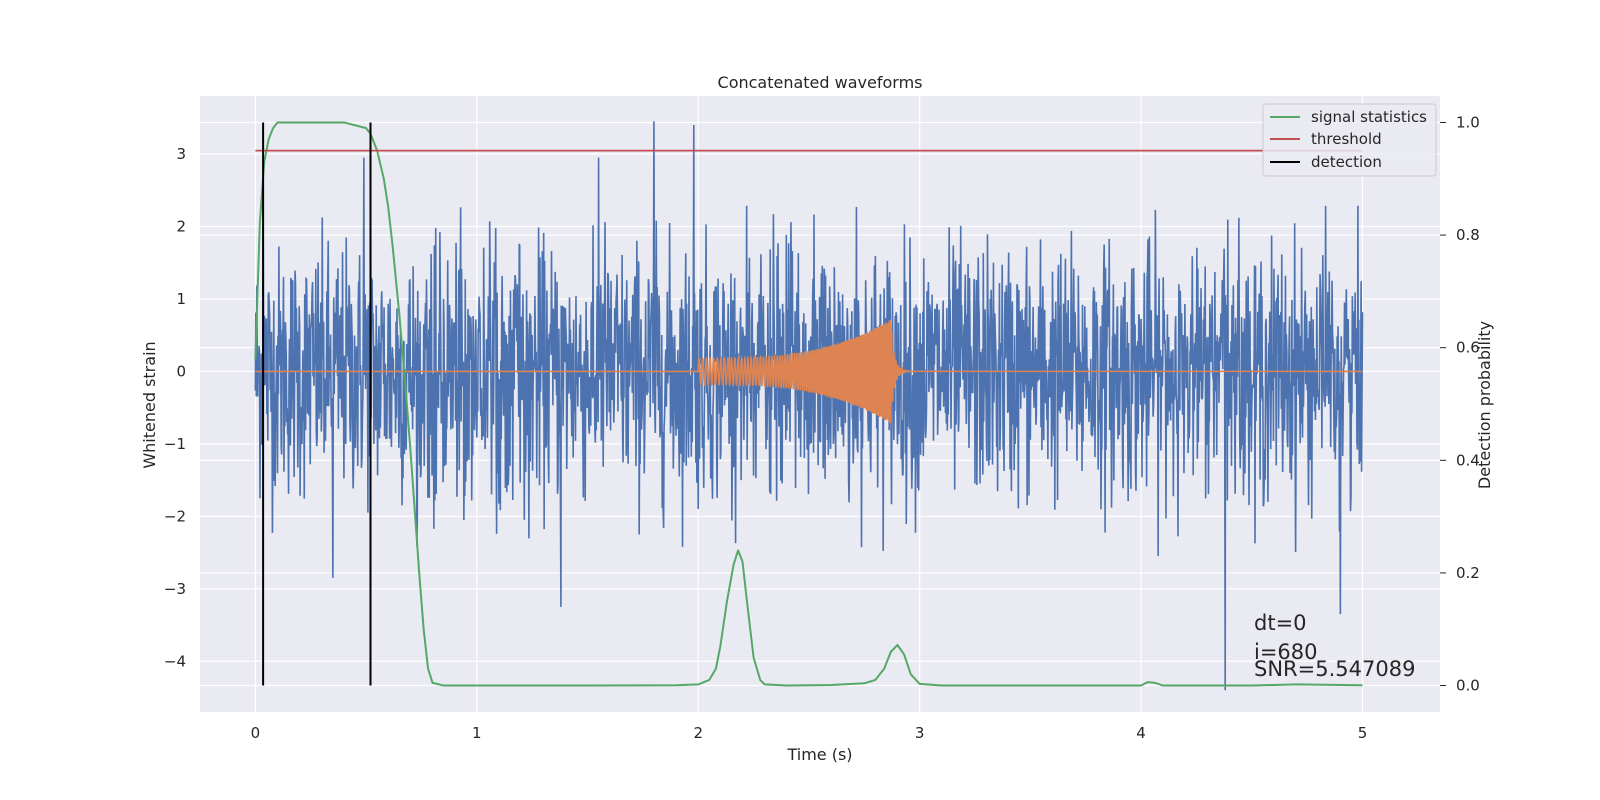 This screenshot has width=1600, height=800. I want to click on y-tick-label: 1, so click(181, 299).